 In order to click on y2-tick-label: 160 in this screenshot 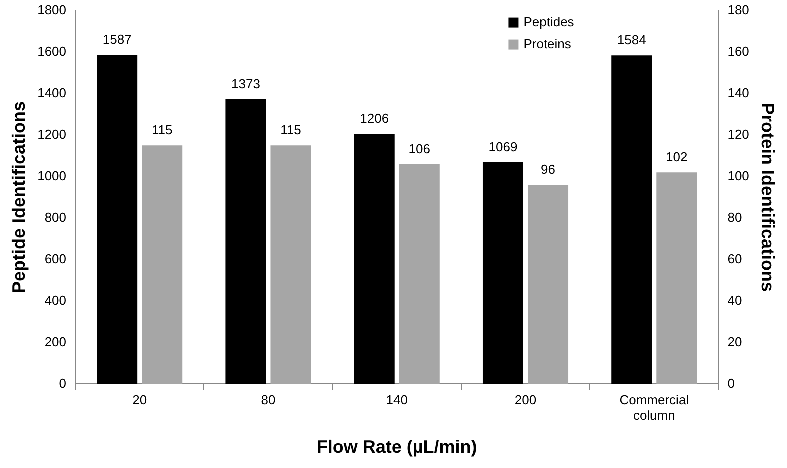, I will do `click(739, 51)`.